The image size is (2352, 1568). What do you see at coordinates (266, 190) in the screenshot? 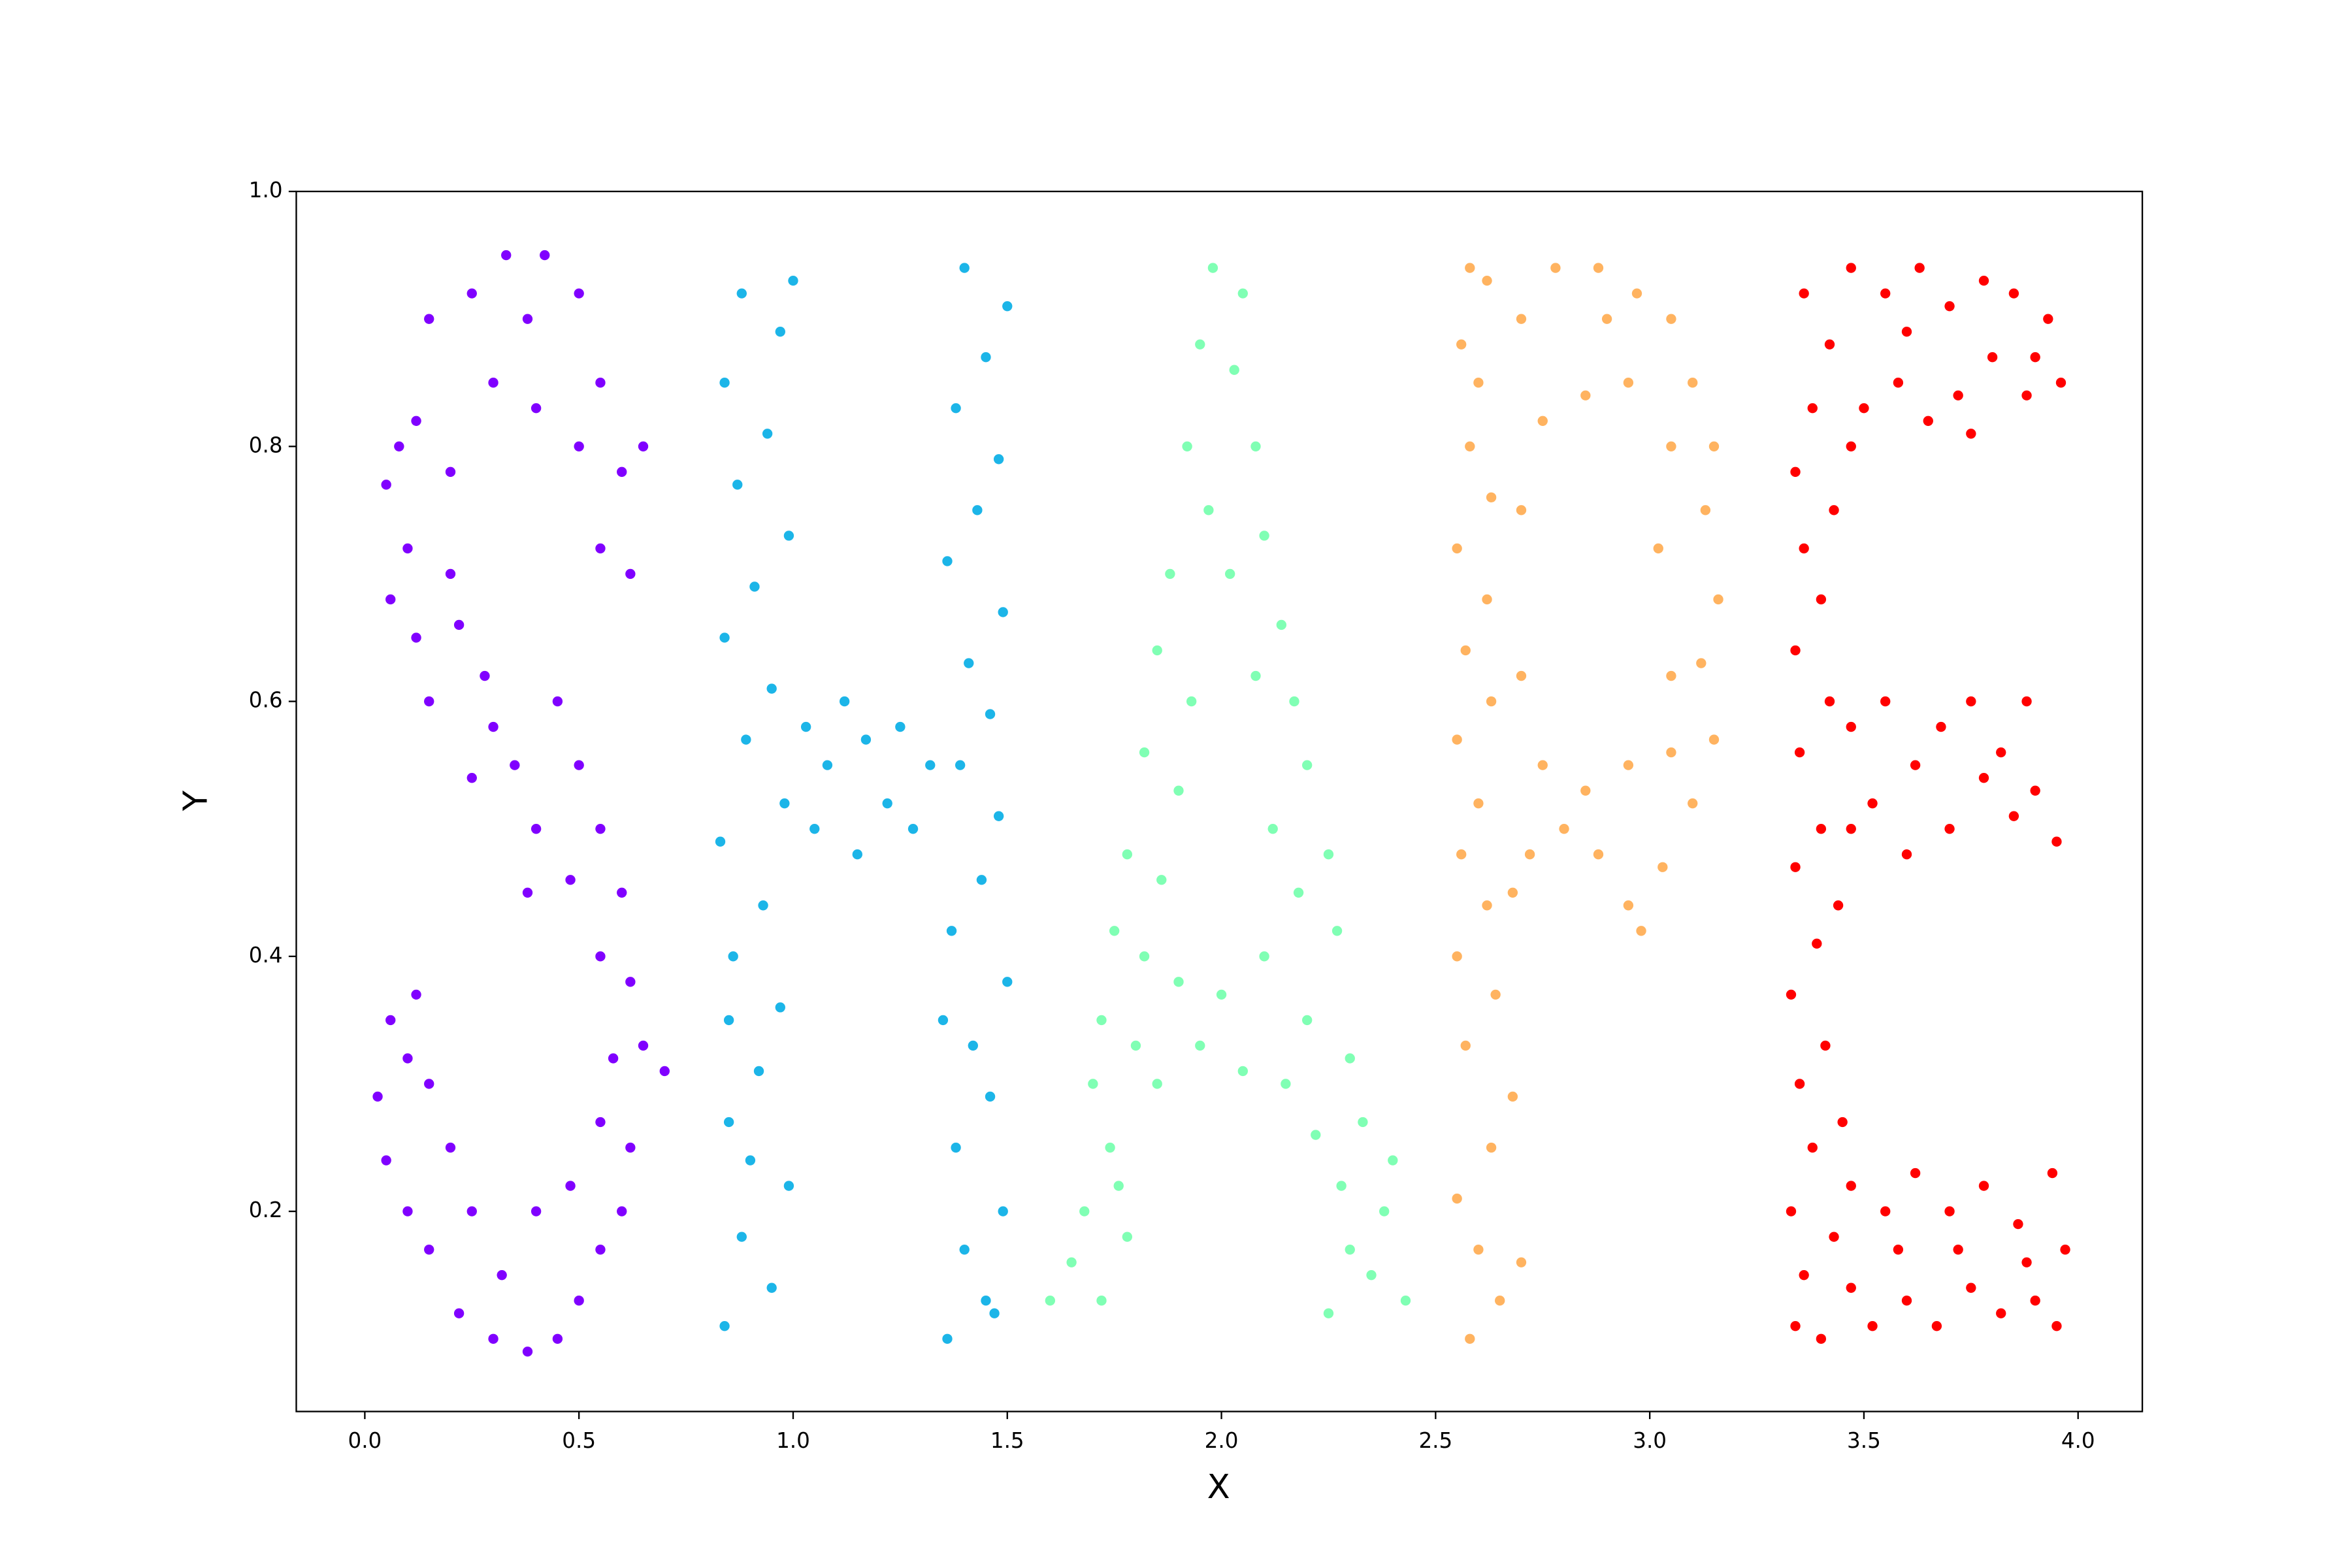
I see `y-tick-label: 1.0` at bounding box center [266, 190].